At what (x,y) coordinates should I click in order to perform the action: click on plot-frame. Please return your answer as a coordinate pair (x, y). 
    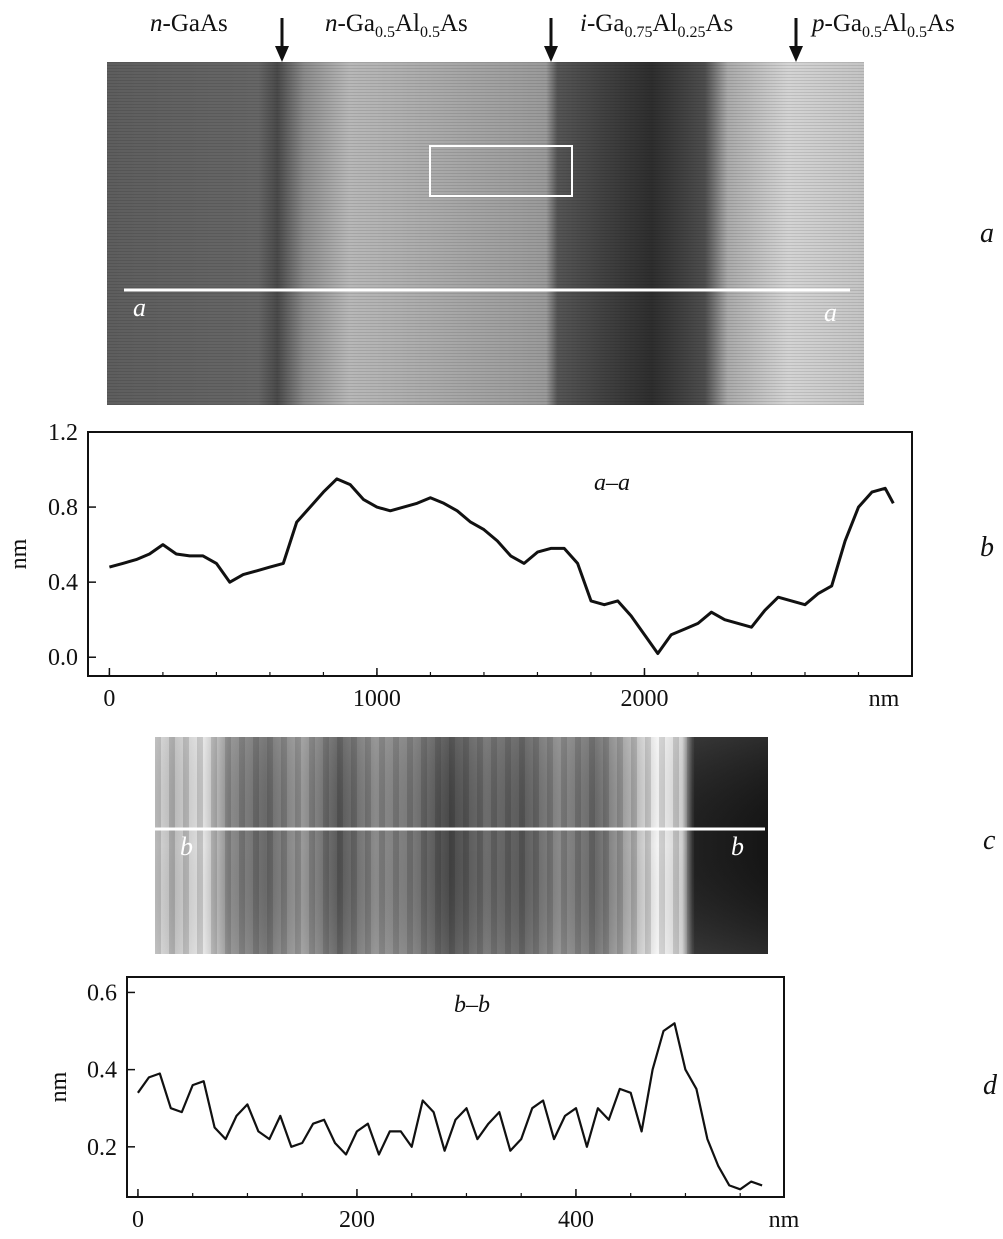
    Looking at the image, I should click on (455, 1087).